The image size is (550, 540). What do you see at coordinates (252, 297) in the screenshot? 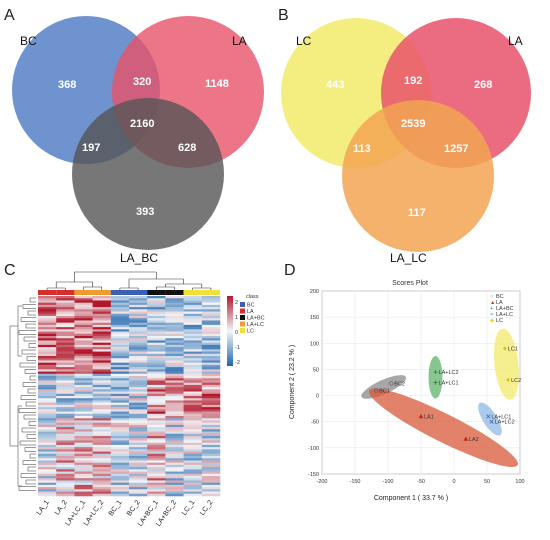
I see `heatmap-legend-title: class` at bounding box center [252, 297].